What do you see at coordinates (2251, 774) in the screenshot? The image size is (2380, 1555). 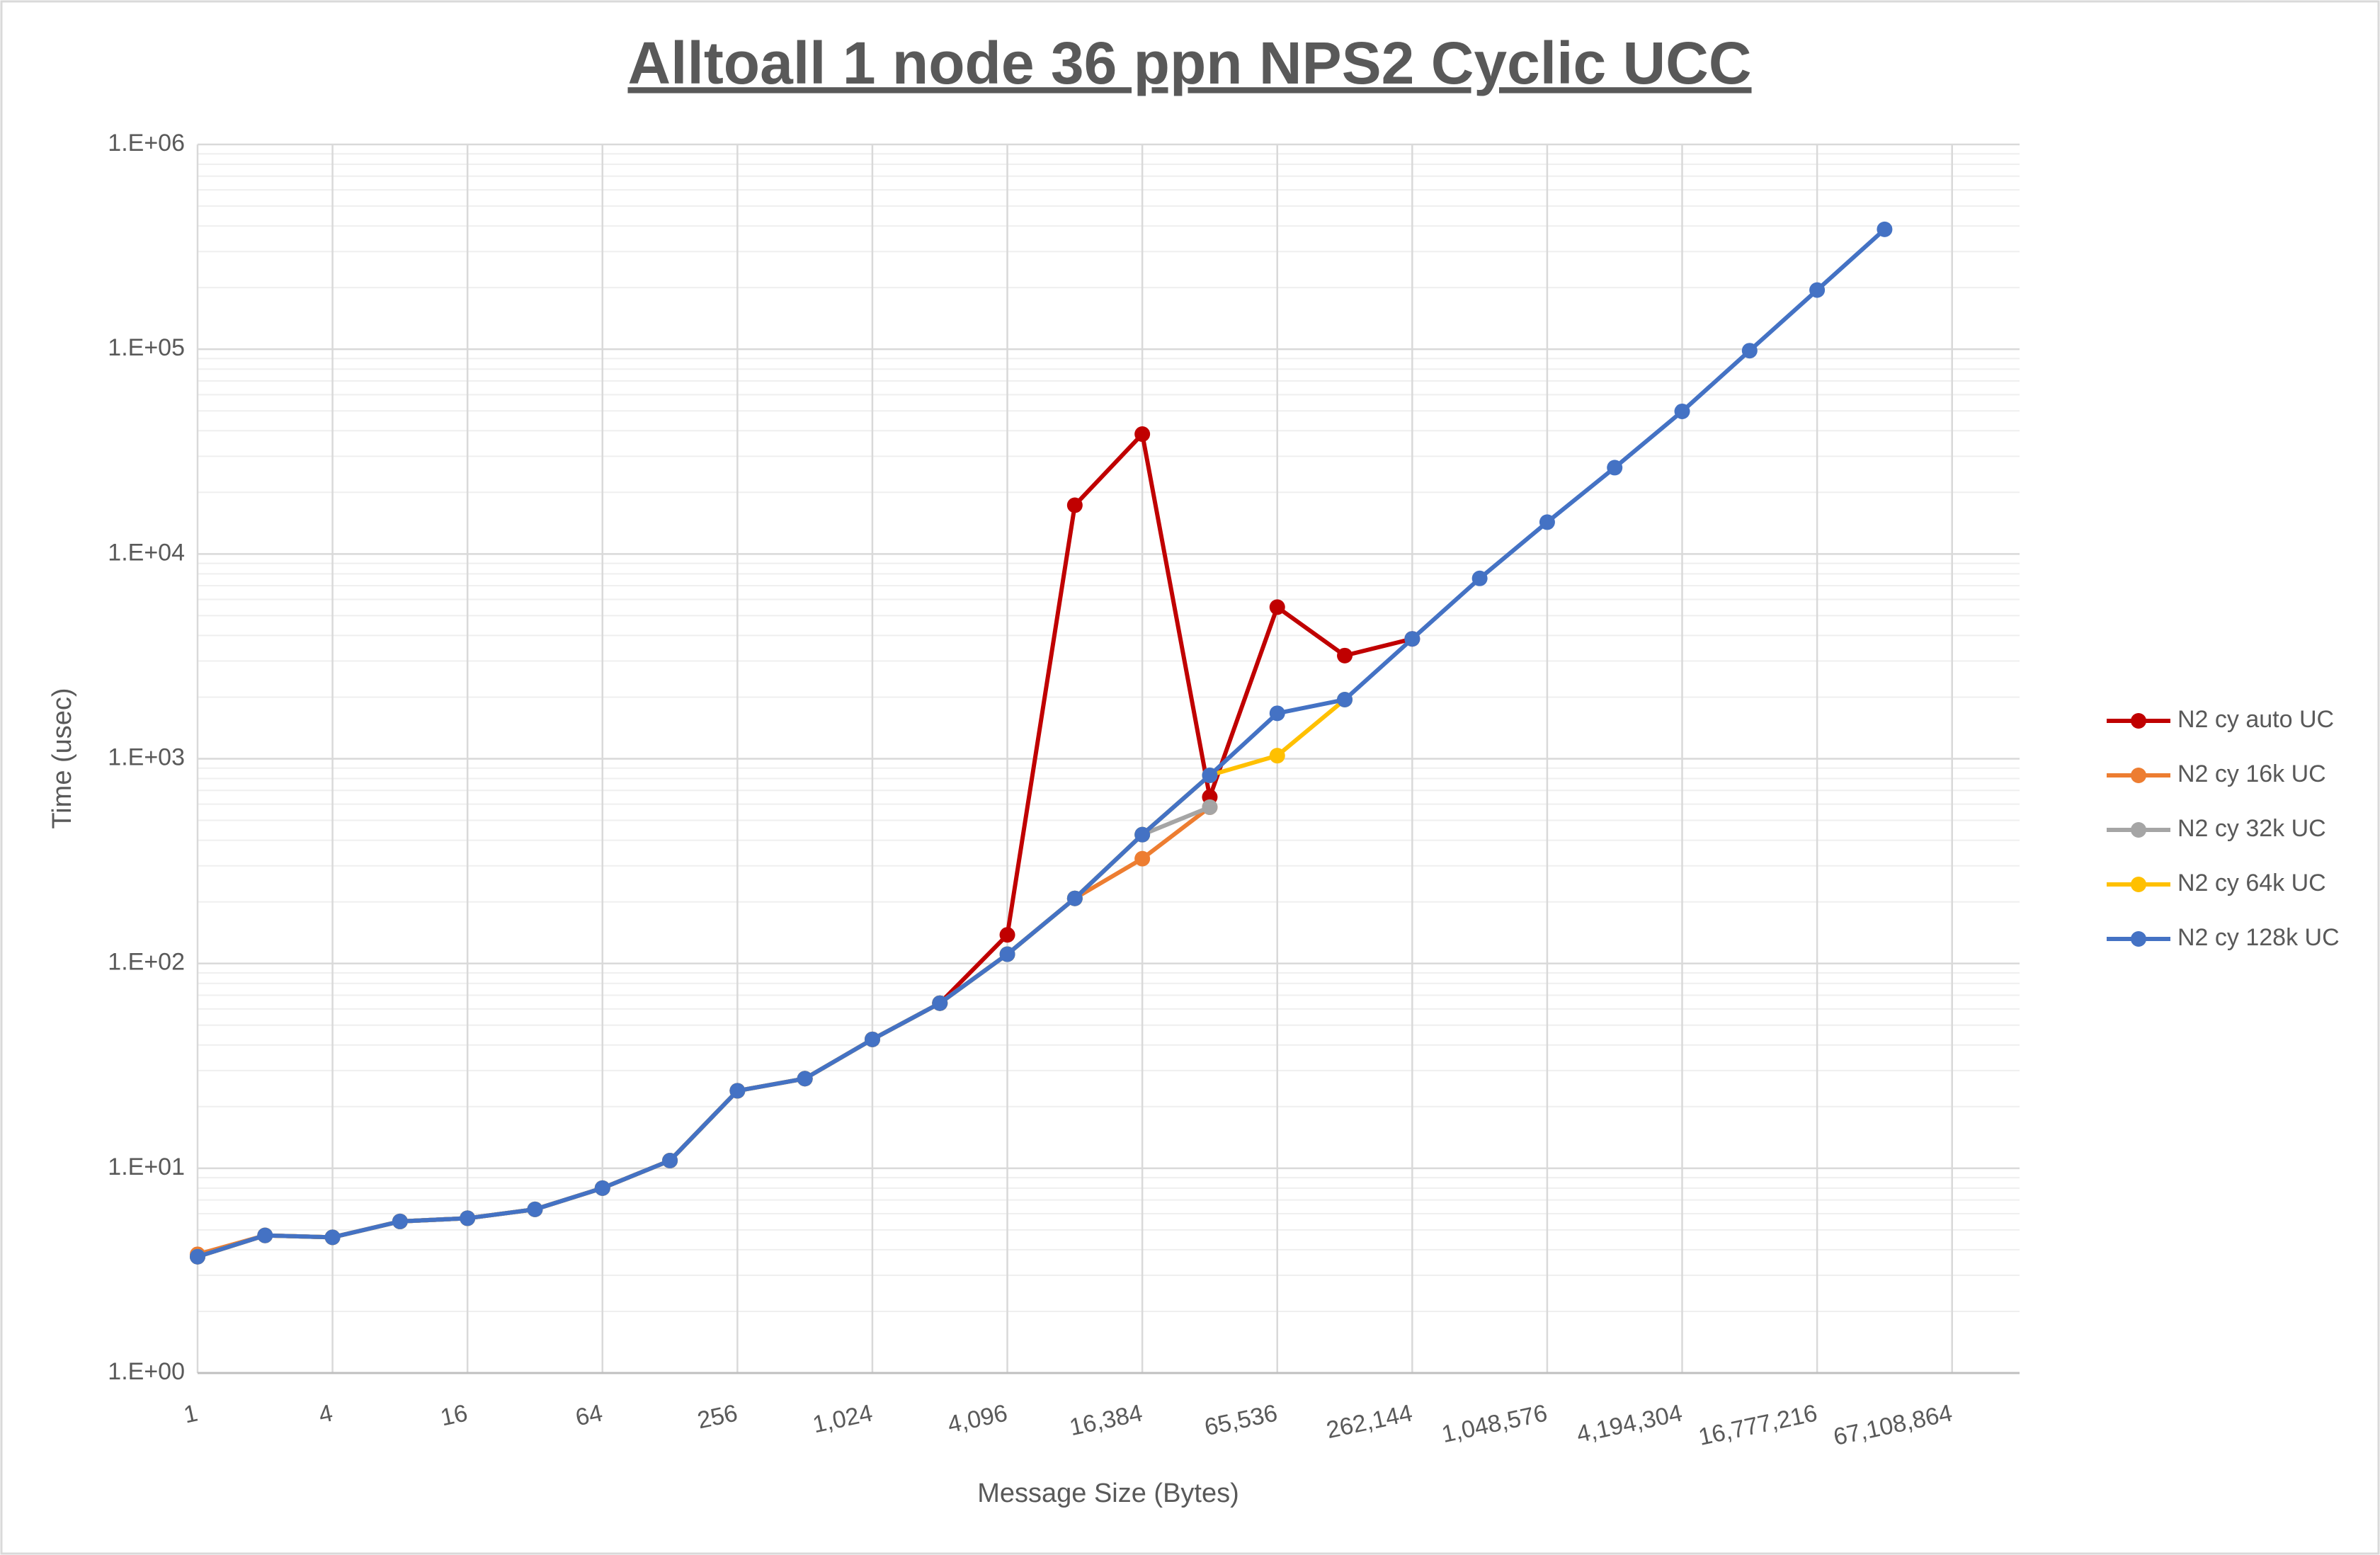 I see `legend-label: N2 cy 16k UC` at bounding box center [2251, 774].